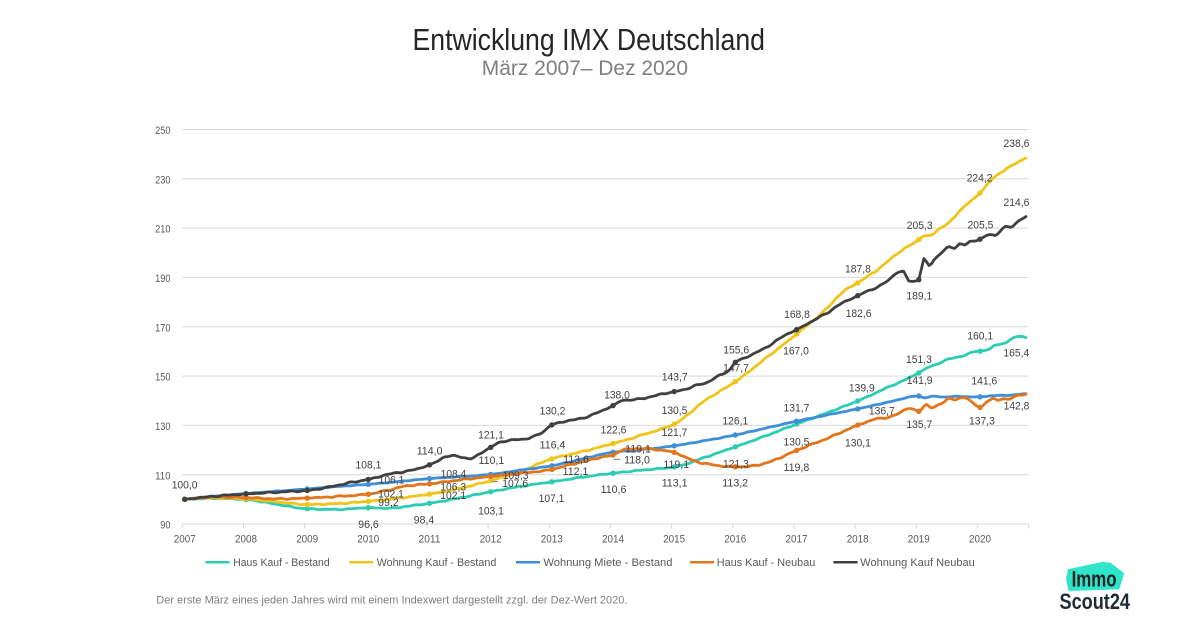  Describe the element at coordinates (859, 314) in the screenshot. I see `svg-text: 182,6` at that location.